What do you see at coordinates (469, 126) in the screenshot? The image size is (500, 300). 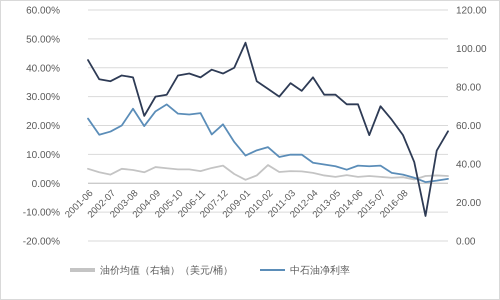 I see `y2-tick-label: 60.00` at bounding box center [469, 126].